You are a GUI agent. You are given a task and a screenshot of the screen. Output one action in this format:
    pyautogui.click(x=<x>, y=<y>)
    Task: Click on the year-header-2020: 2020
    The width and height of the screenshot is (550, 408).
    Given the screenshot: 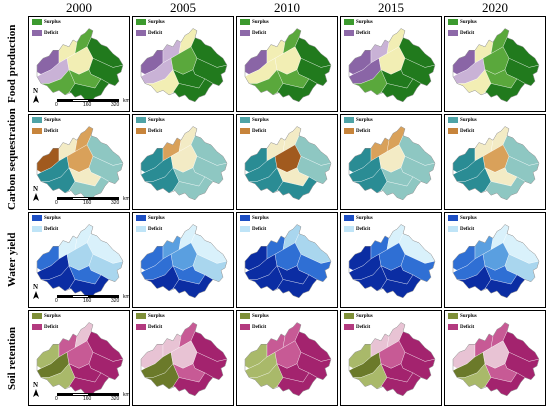 What is the action you would take?
    pyautogui.click(x=495, y=7)
    